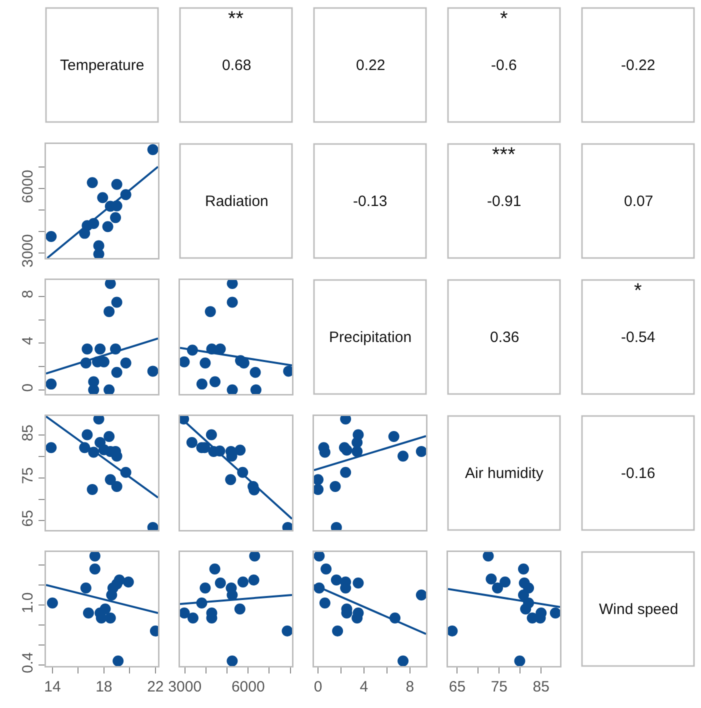 The image size is (701, 708). What do you see at coordinates (28, 663) in the screenshot?
I see `y-tick-label: 0.4` at bounding box center [28, 663].